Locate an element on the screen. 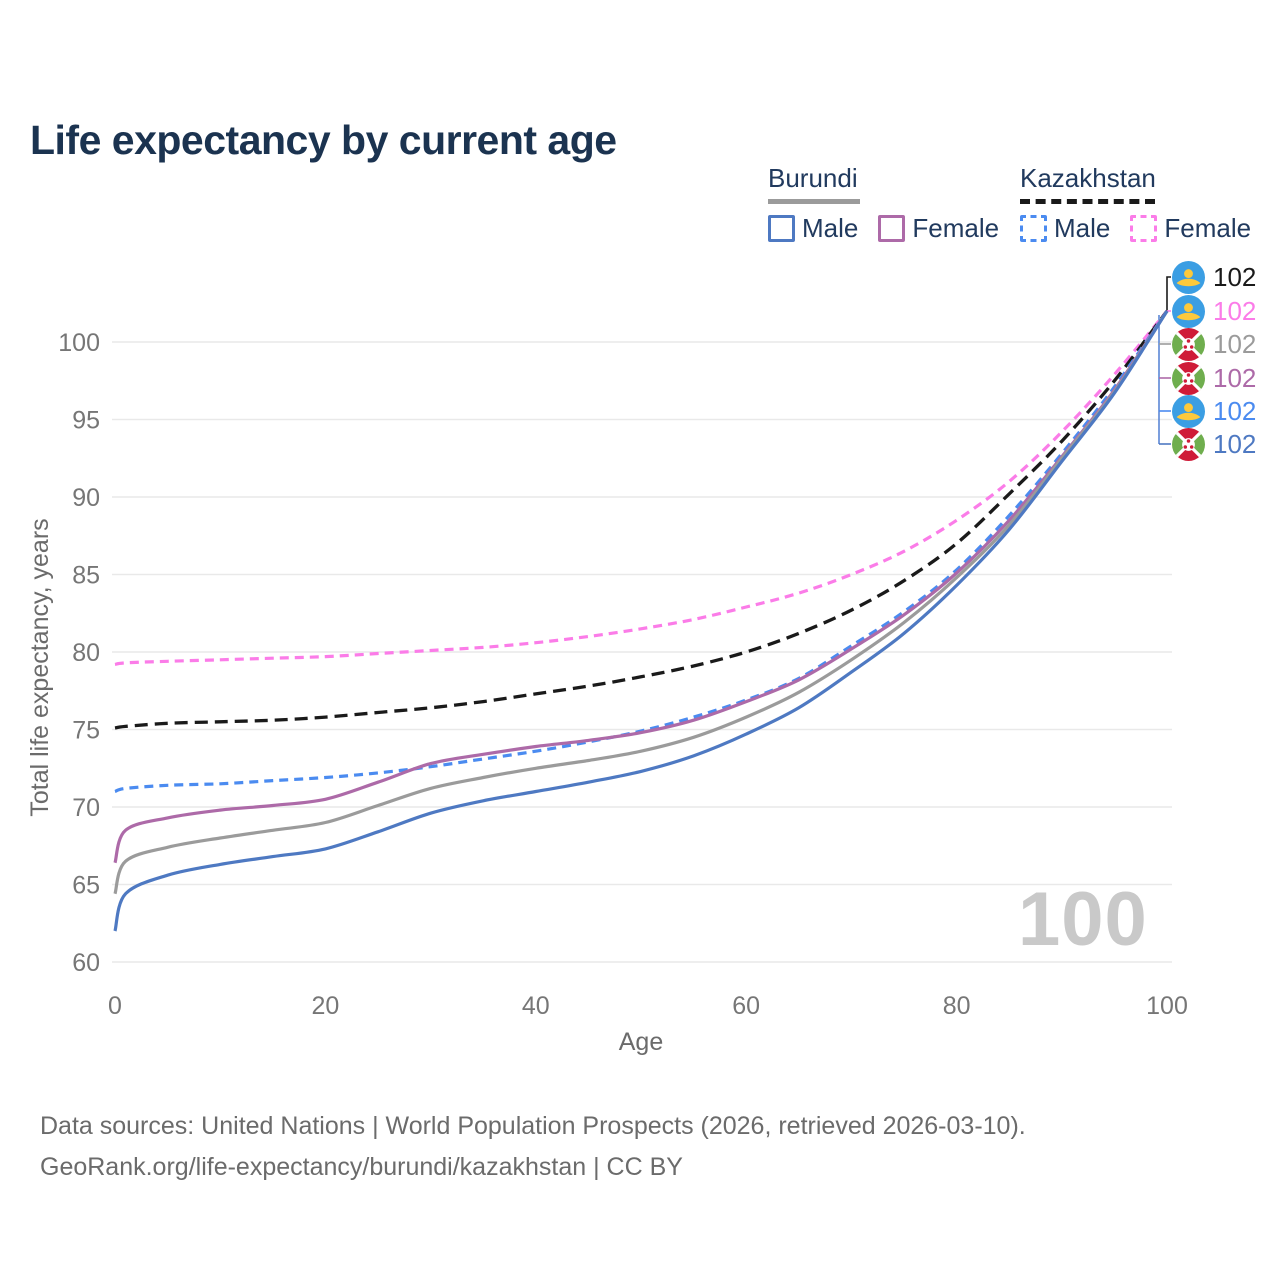  legend-item-burundi-female: Female is located at coordinates (938, 228).